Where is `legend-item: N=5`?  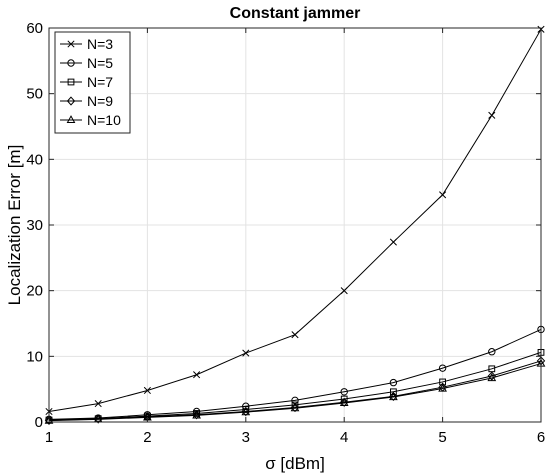
legend-item: N=5 is located at coordinates (86, 63).